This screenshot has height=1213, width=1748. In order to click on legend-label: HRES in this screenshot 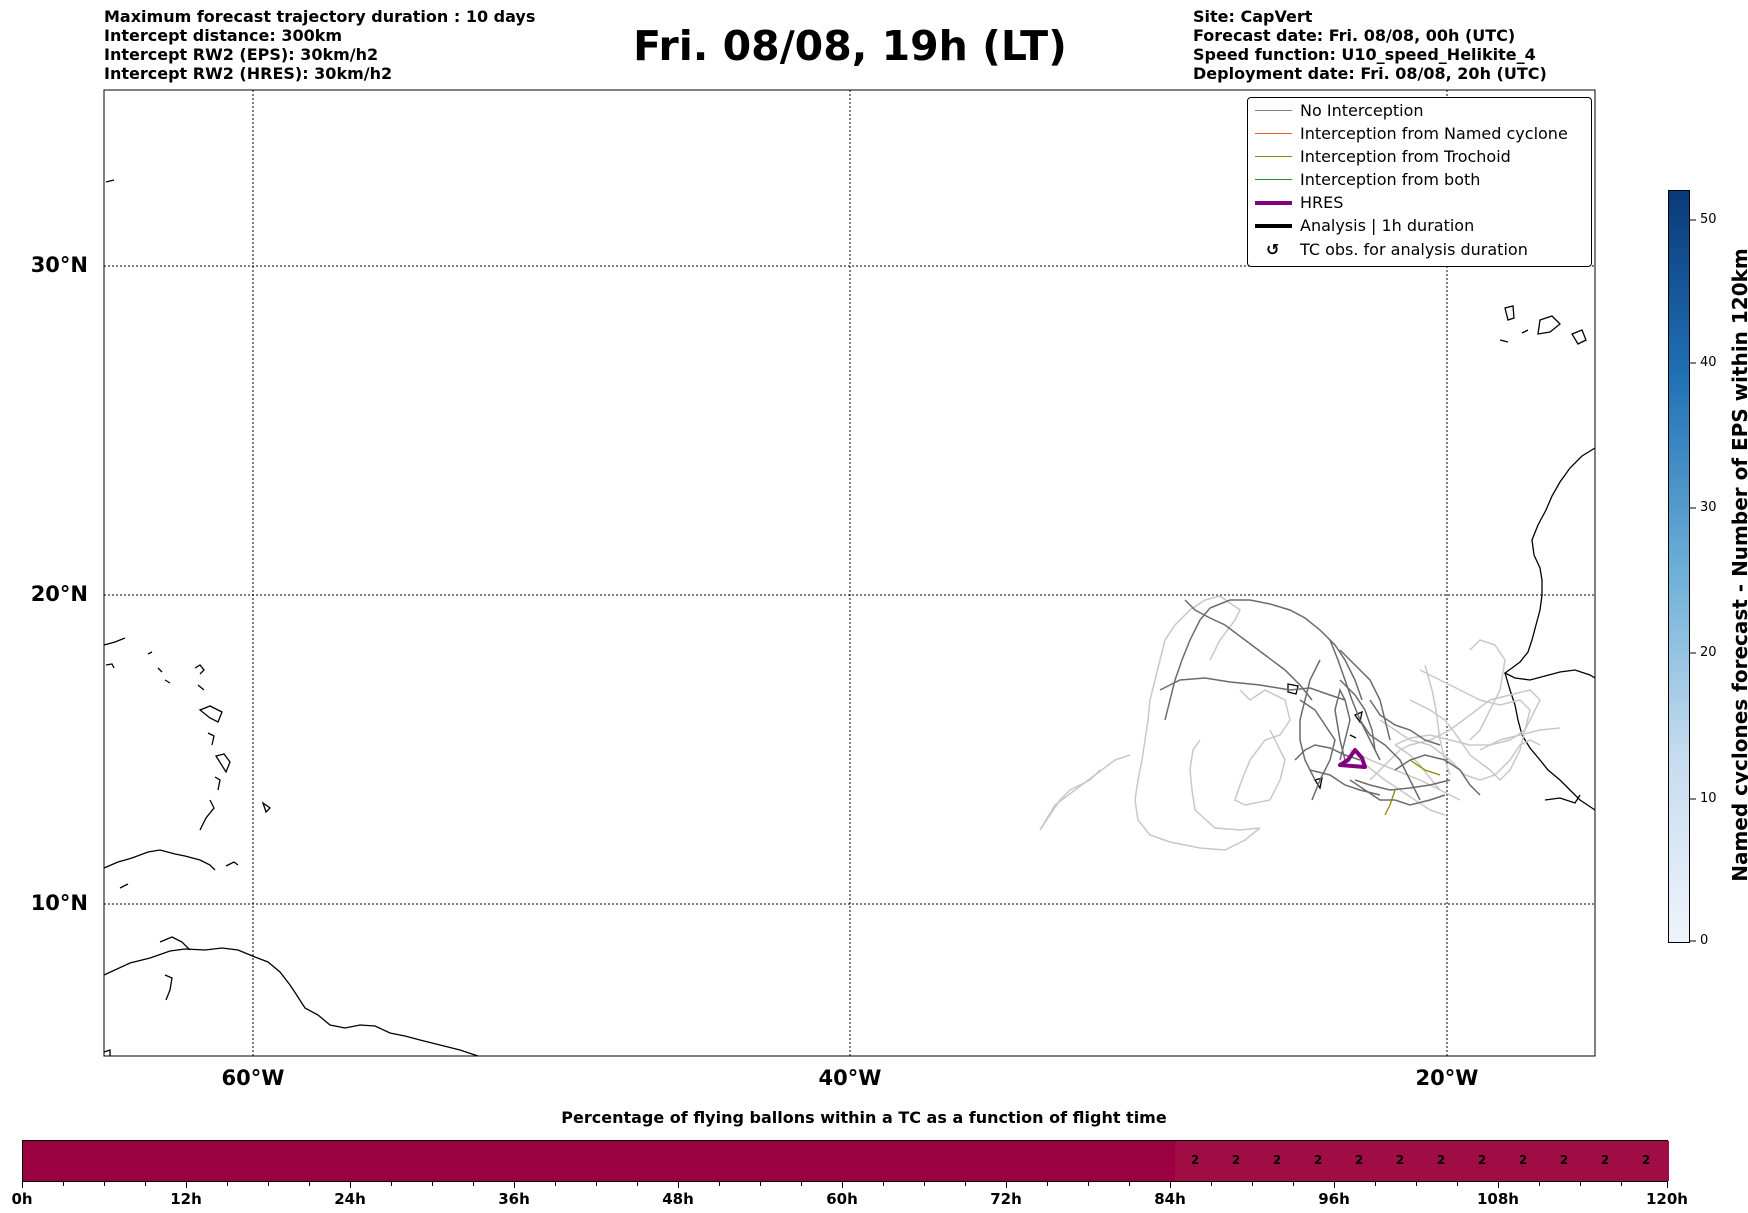, I will do `click(1322, 202)`.